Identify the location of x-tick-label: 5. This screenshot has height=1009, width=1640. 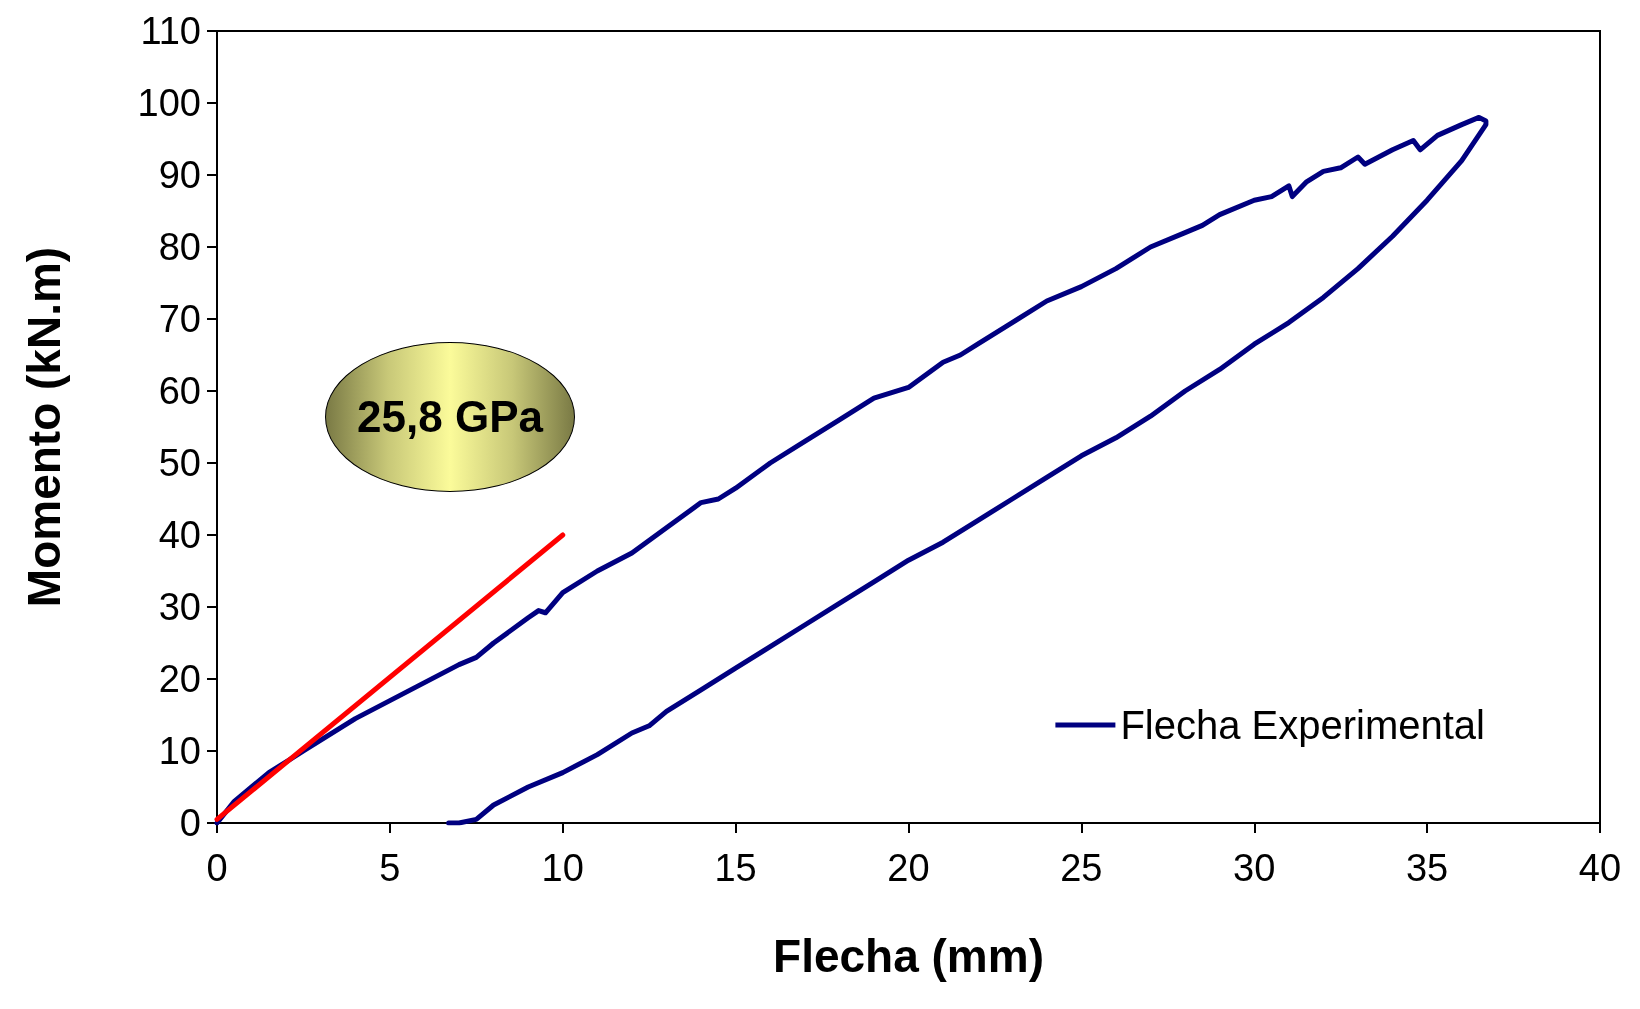
(390, 868).